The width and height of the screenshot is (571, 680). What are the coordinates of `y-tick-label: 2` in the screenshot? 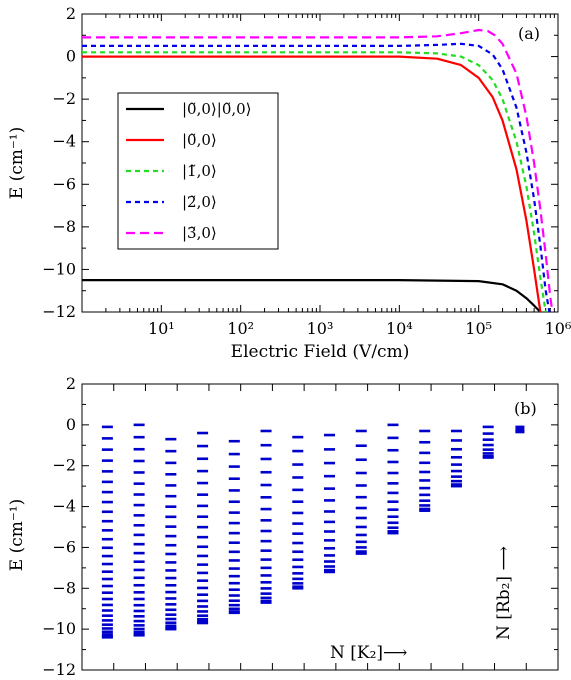 It's located at (71, 13).